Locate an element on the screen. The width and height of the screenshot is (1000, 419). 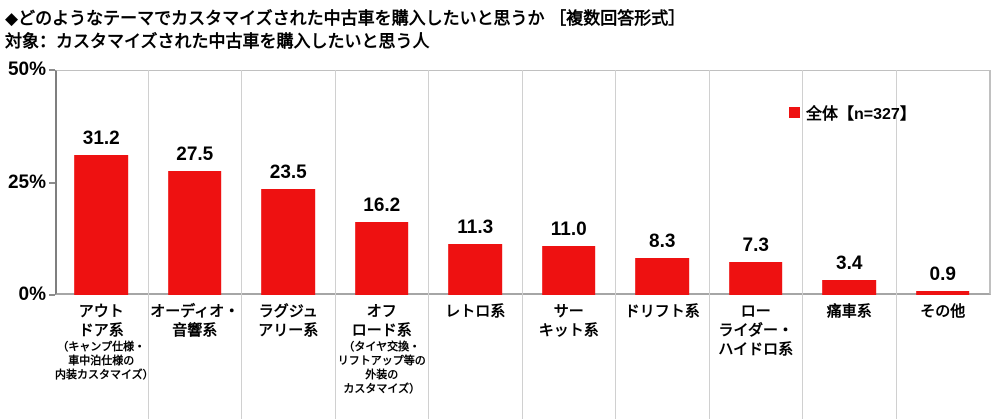
category-label: 痛車系 is located at coordinates (849, 308).